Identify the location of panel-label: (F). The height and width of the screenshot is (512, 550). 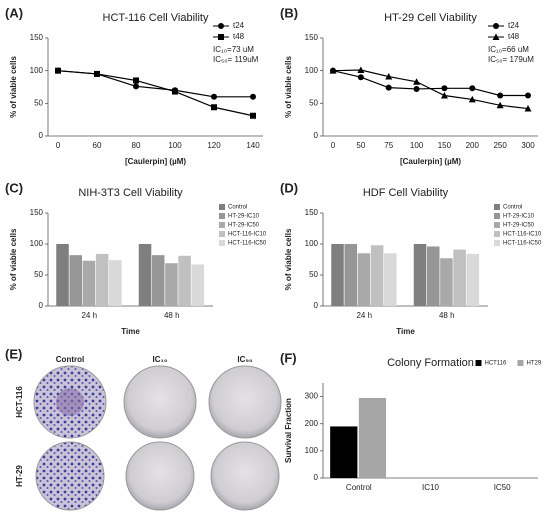
(288, 357).